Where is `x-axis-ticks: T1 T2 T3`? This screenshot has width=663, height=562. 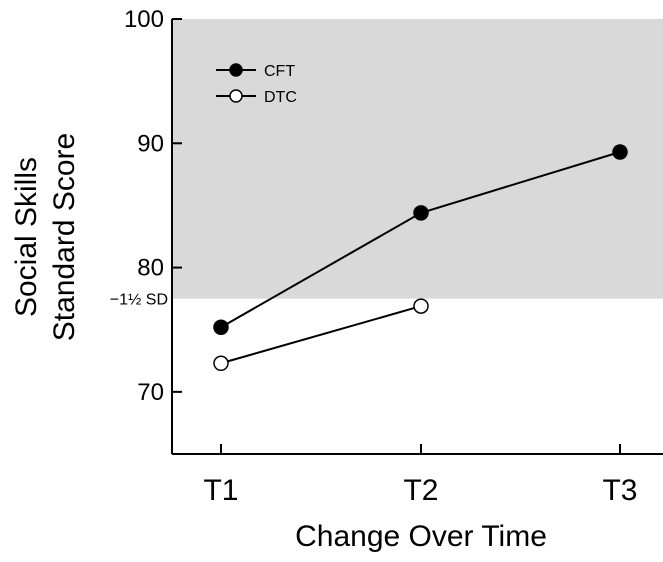 x-axis-ticks: T1 T2 T3 is located at coordinates (420, 475).